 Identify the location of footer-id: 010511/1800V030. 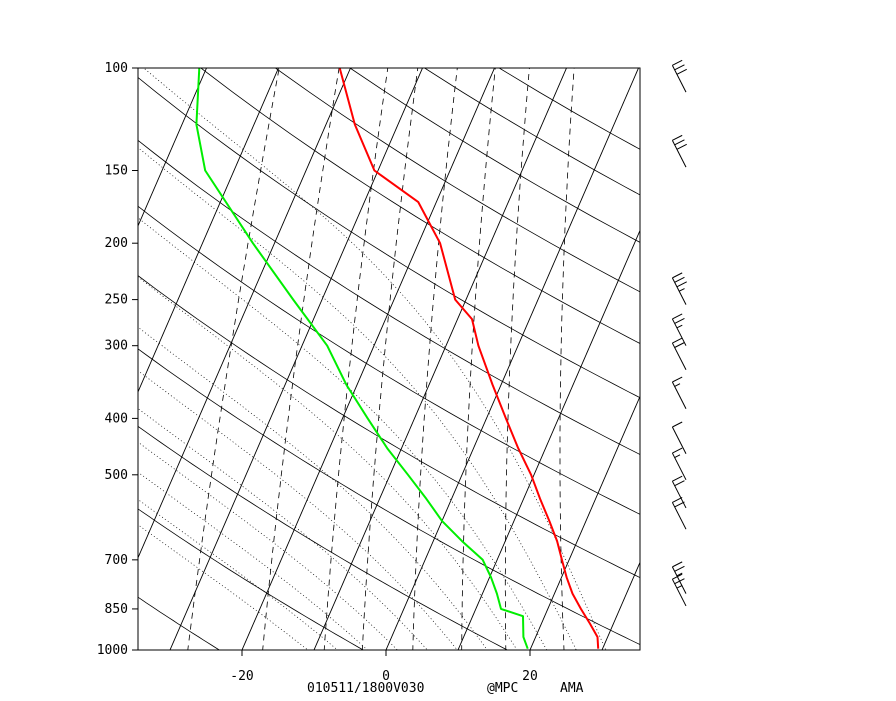
(365, 688).